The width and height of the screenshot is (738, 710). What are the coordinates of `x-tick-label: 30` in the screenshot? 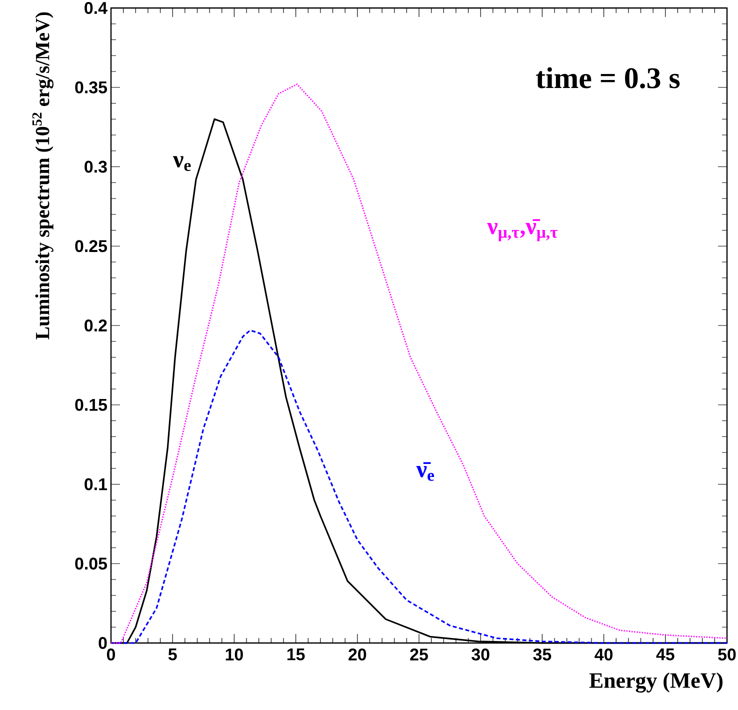 It's located at (481, 654).